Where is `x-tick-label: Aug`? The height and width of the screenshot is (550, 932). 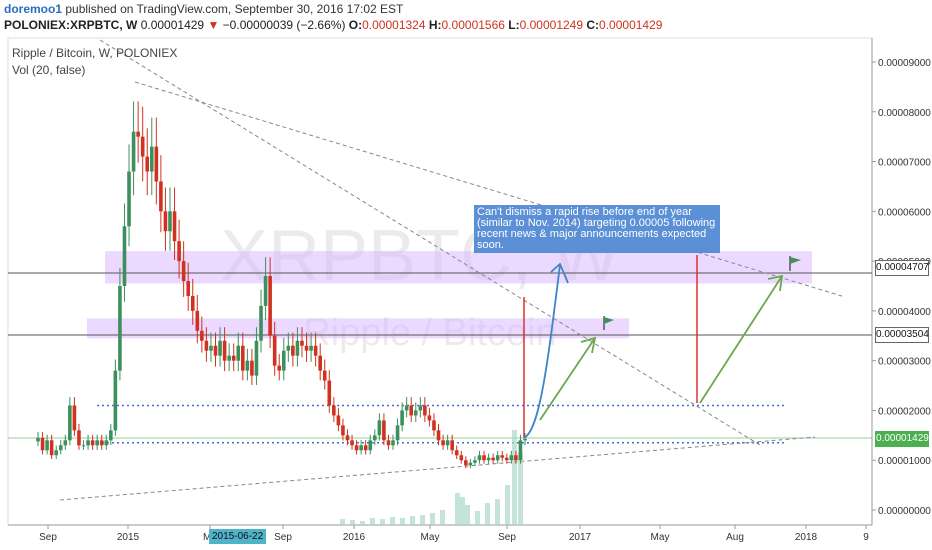
x-tick-label: Aug is located at coordinates (735, 537).